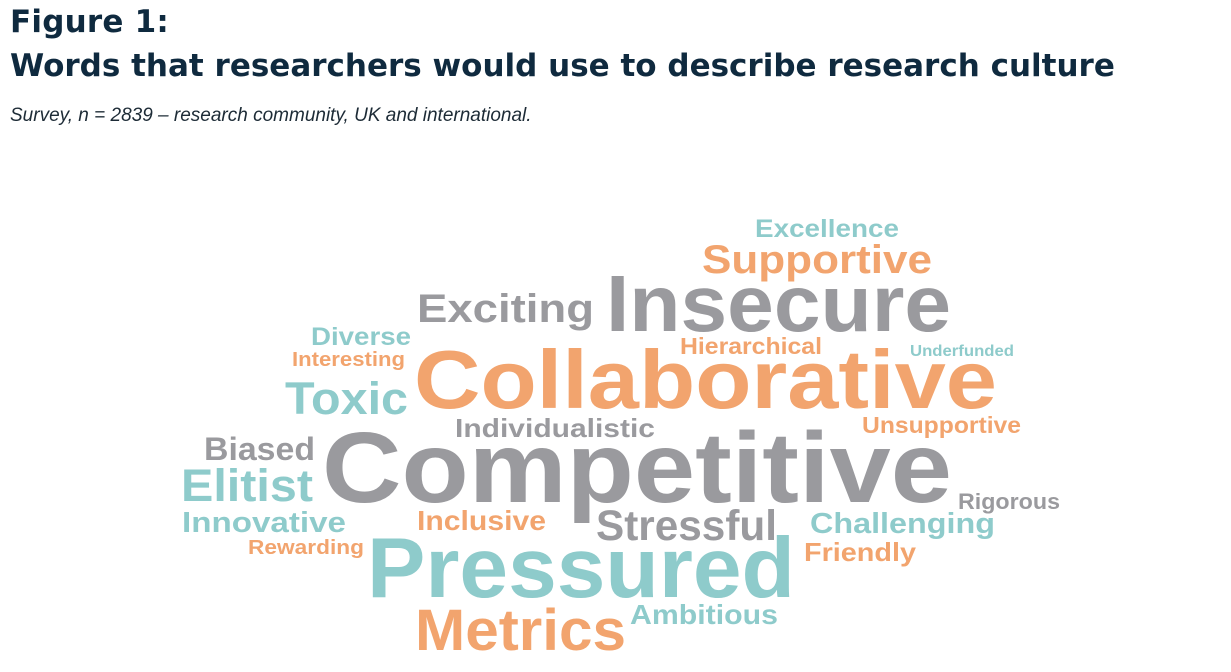  Describe the element at coordinates (346, 398) in the screenshot. I see `word-toxic: Toxic` at that location.